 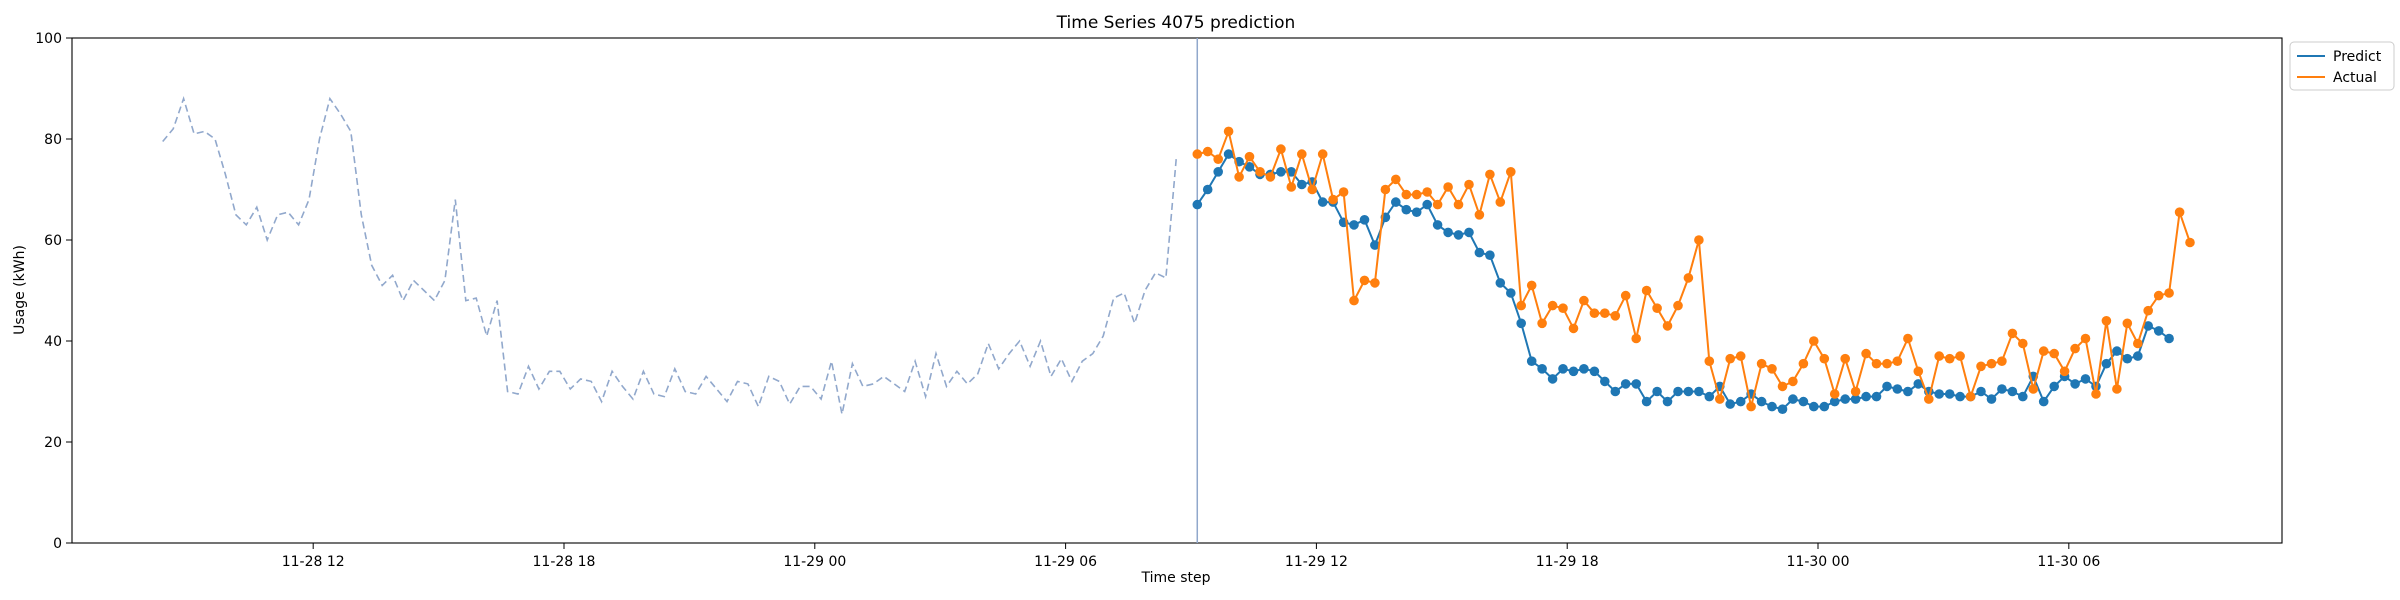 I want to click on x-tick-label: 11-28 18, so click(x=564, y=562).